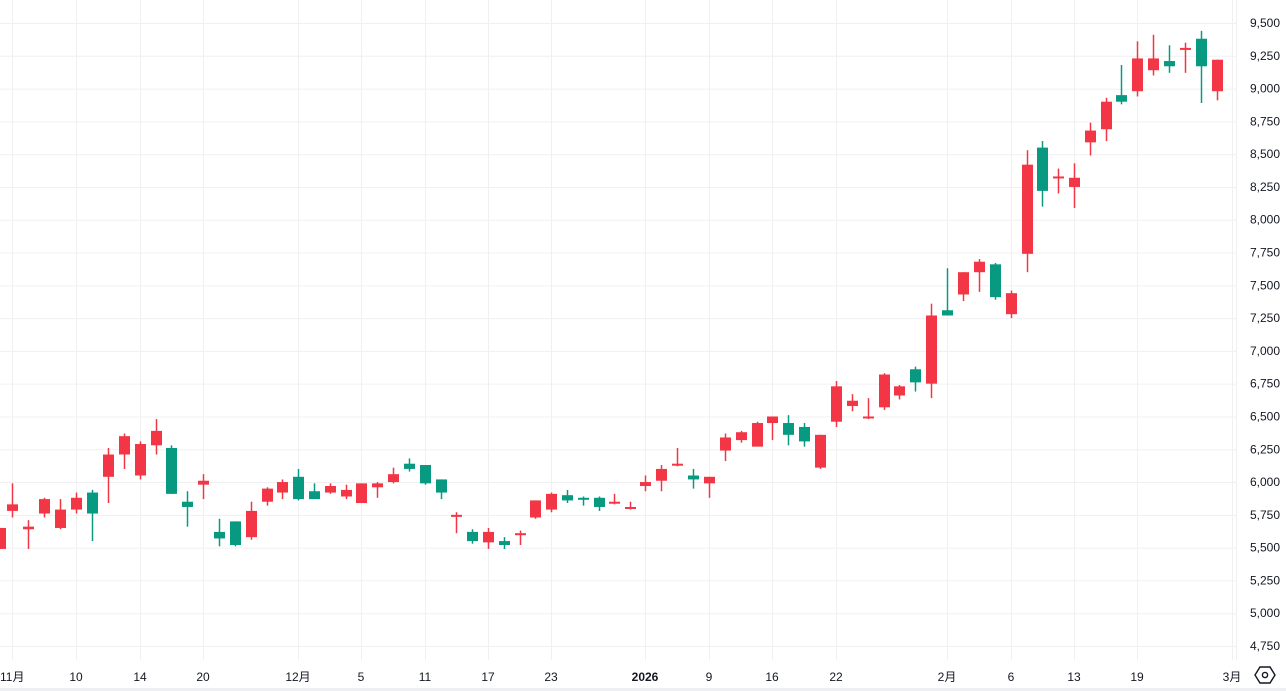 This screenshot has width=1286, height=691. I want to click on price-tick-label: 9,250, so click(1265, 56).